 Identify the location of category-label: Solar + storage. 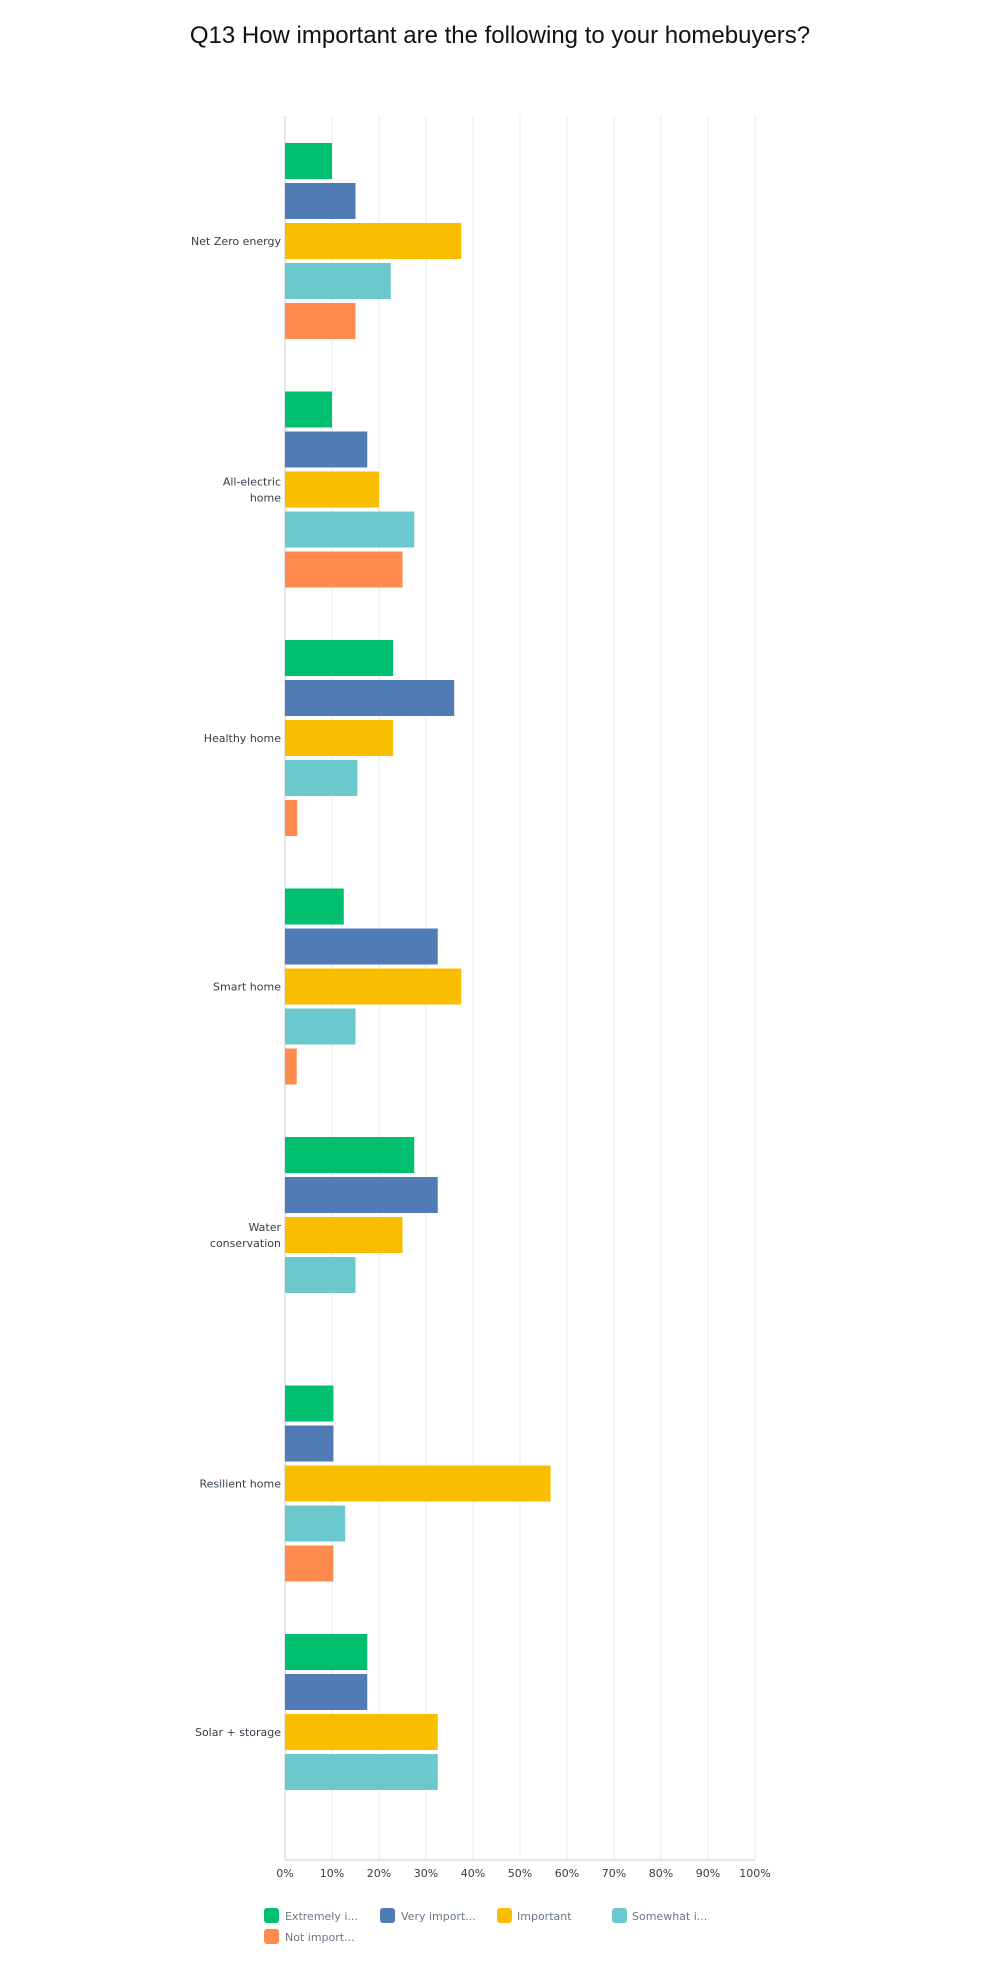
(238, 1732).